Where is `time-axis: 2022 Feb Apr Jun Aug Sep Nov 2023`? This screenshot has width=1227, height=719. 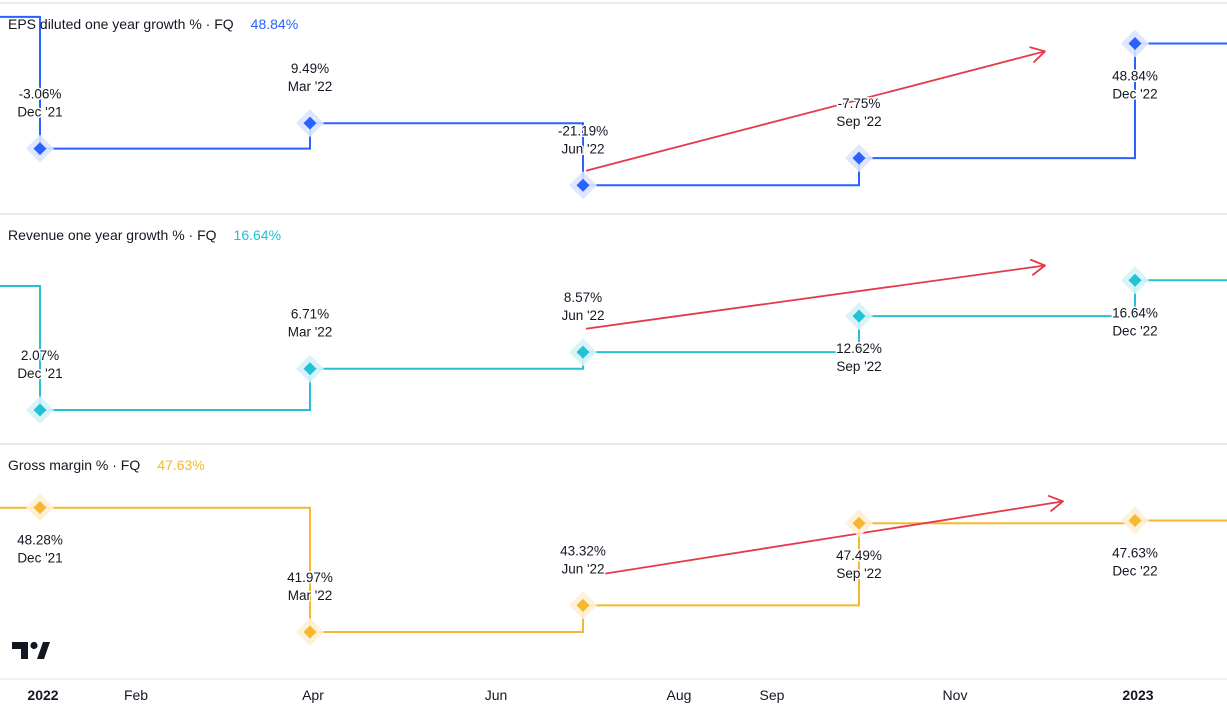 time-axis: 2022 Feb Apr Jun Aug Sep Nov 2023 is located at coordinates (613, 690).